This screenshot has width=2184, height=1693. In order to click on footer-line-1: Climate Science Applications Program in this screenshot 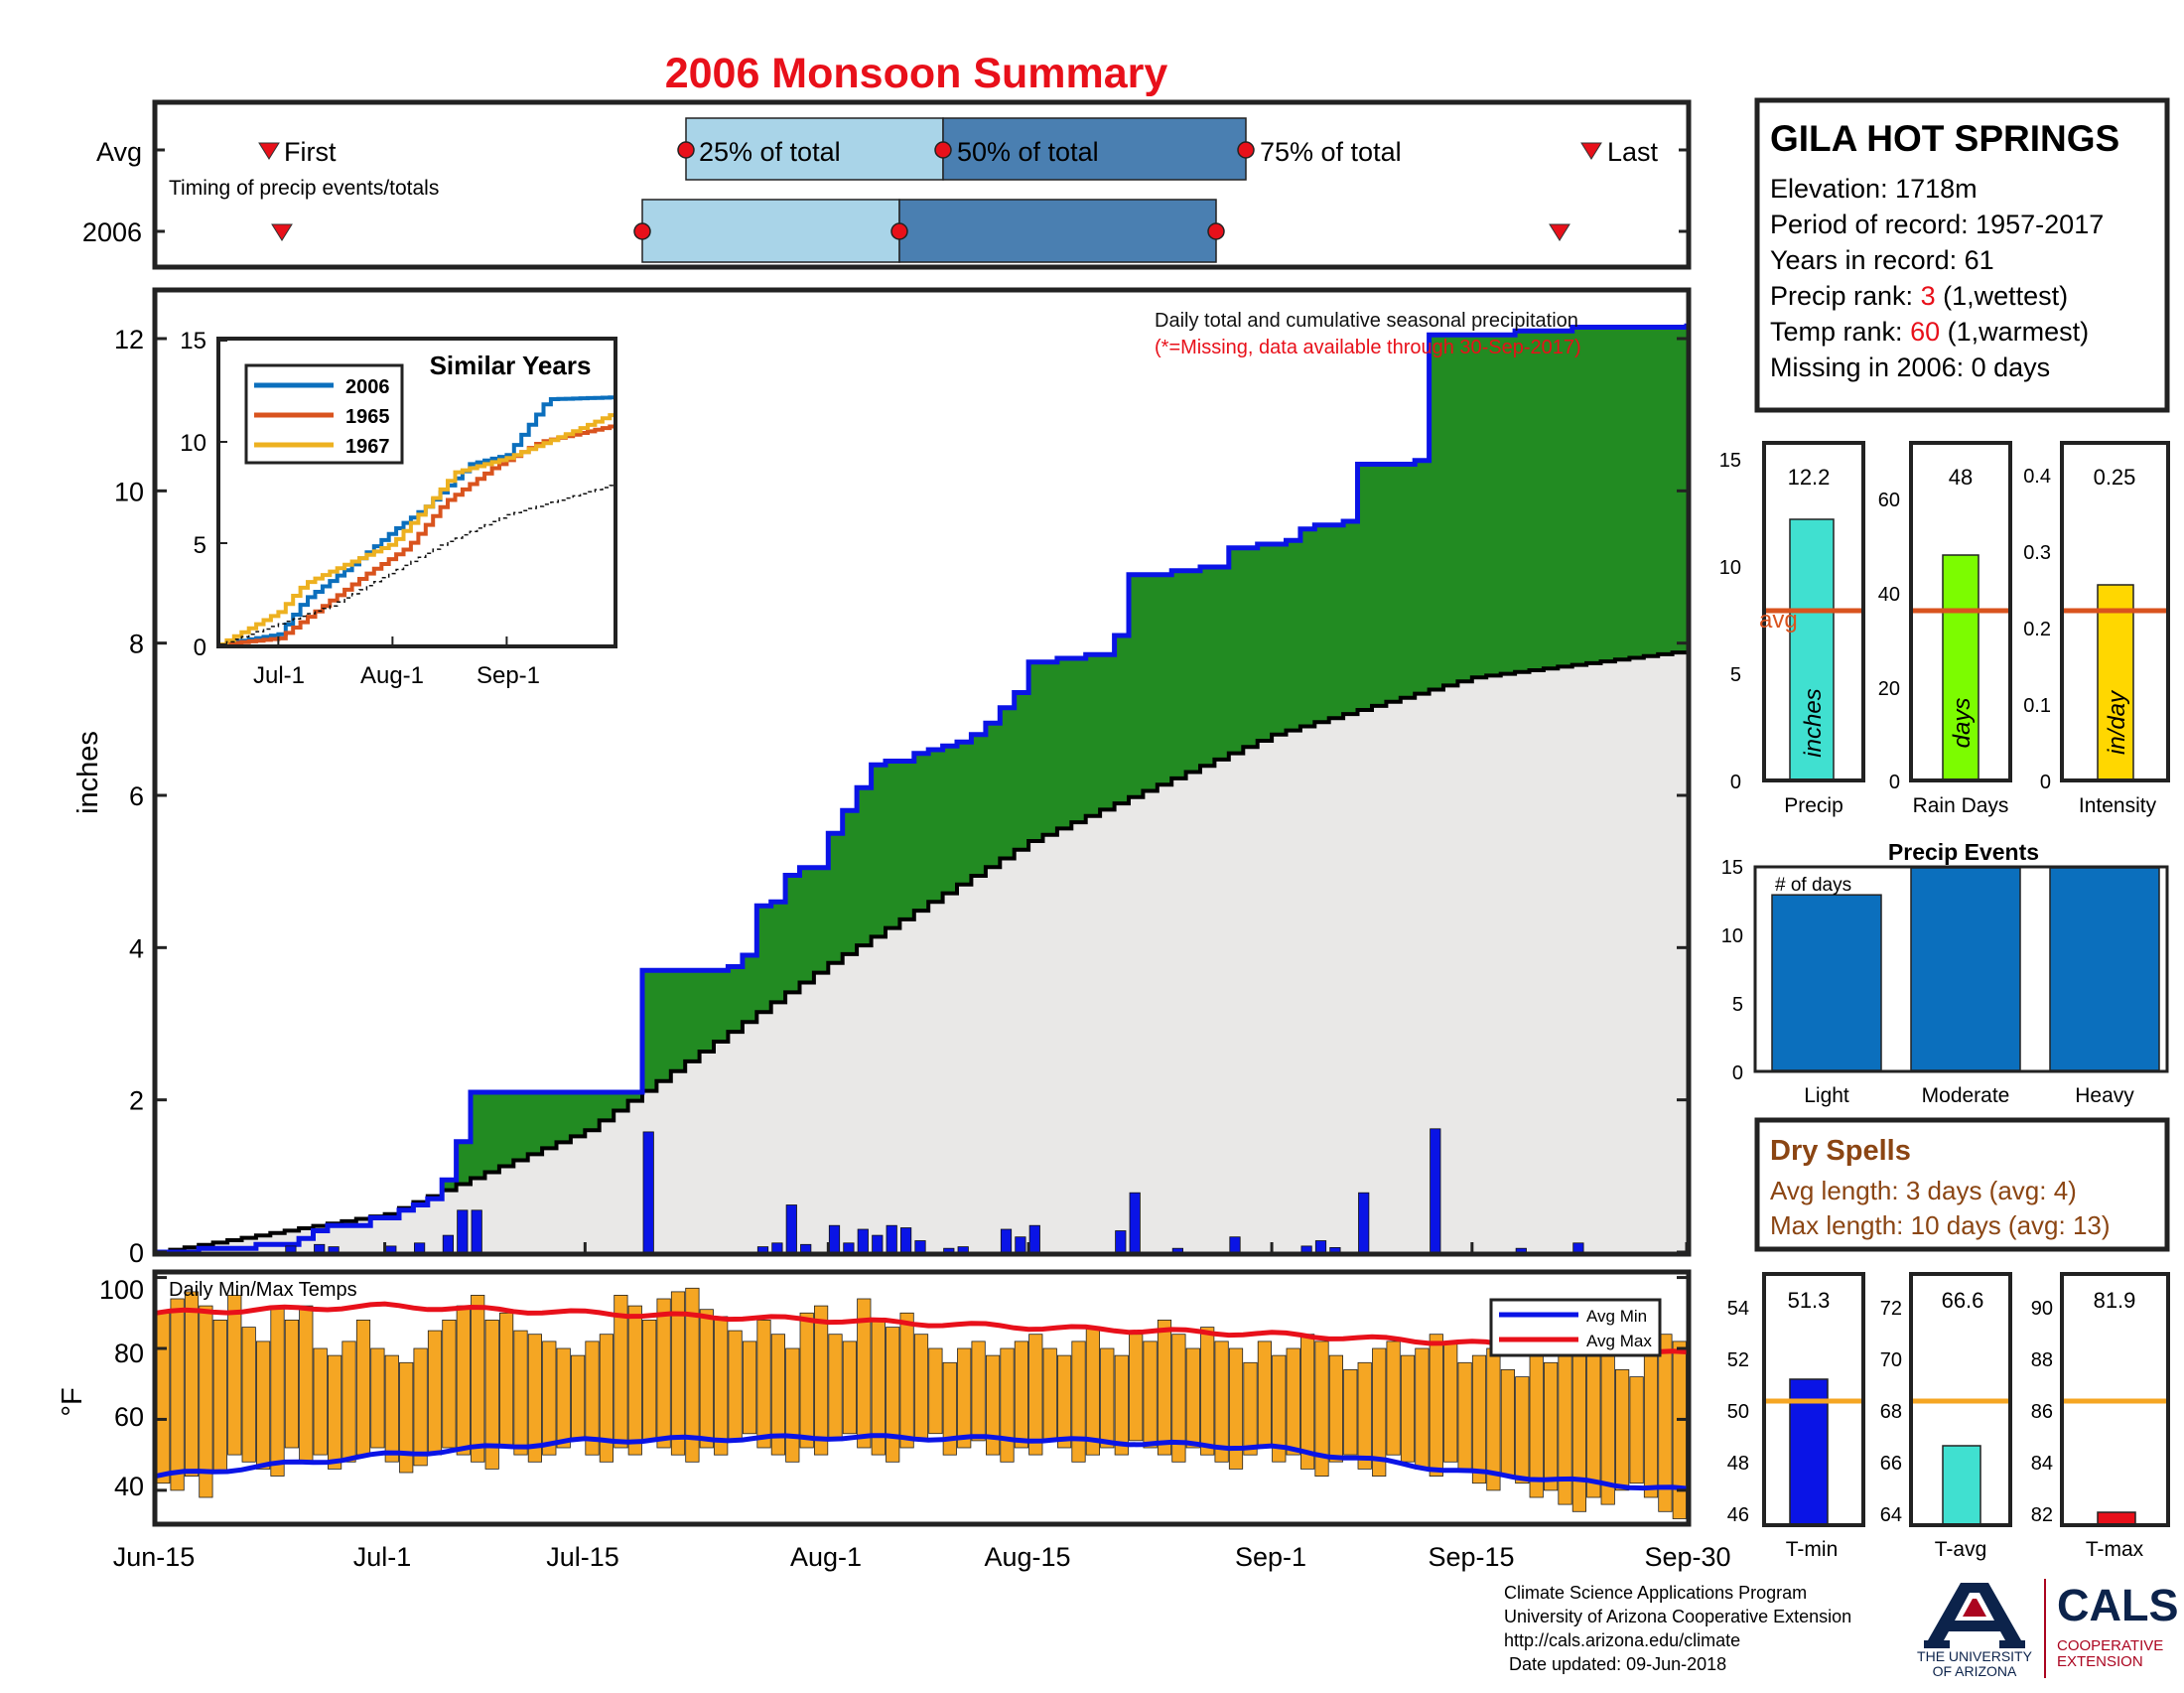, I will do `click(1655, 1593)`.